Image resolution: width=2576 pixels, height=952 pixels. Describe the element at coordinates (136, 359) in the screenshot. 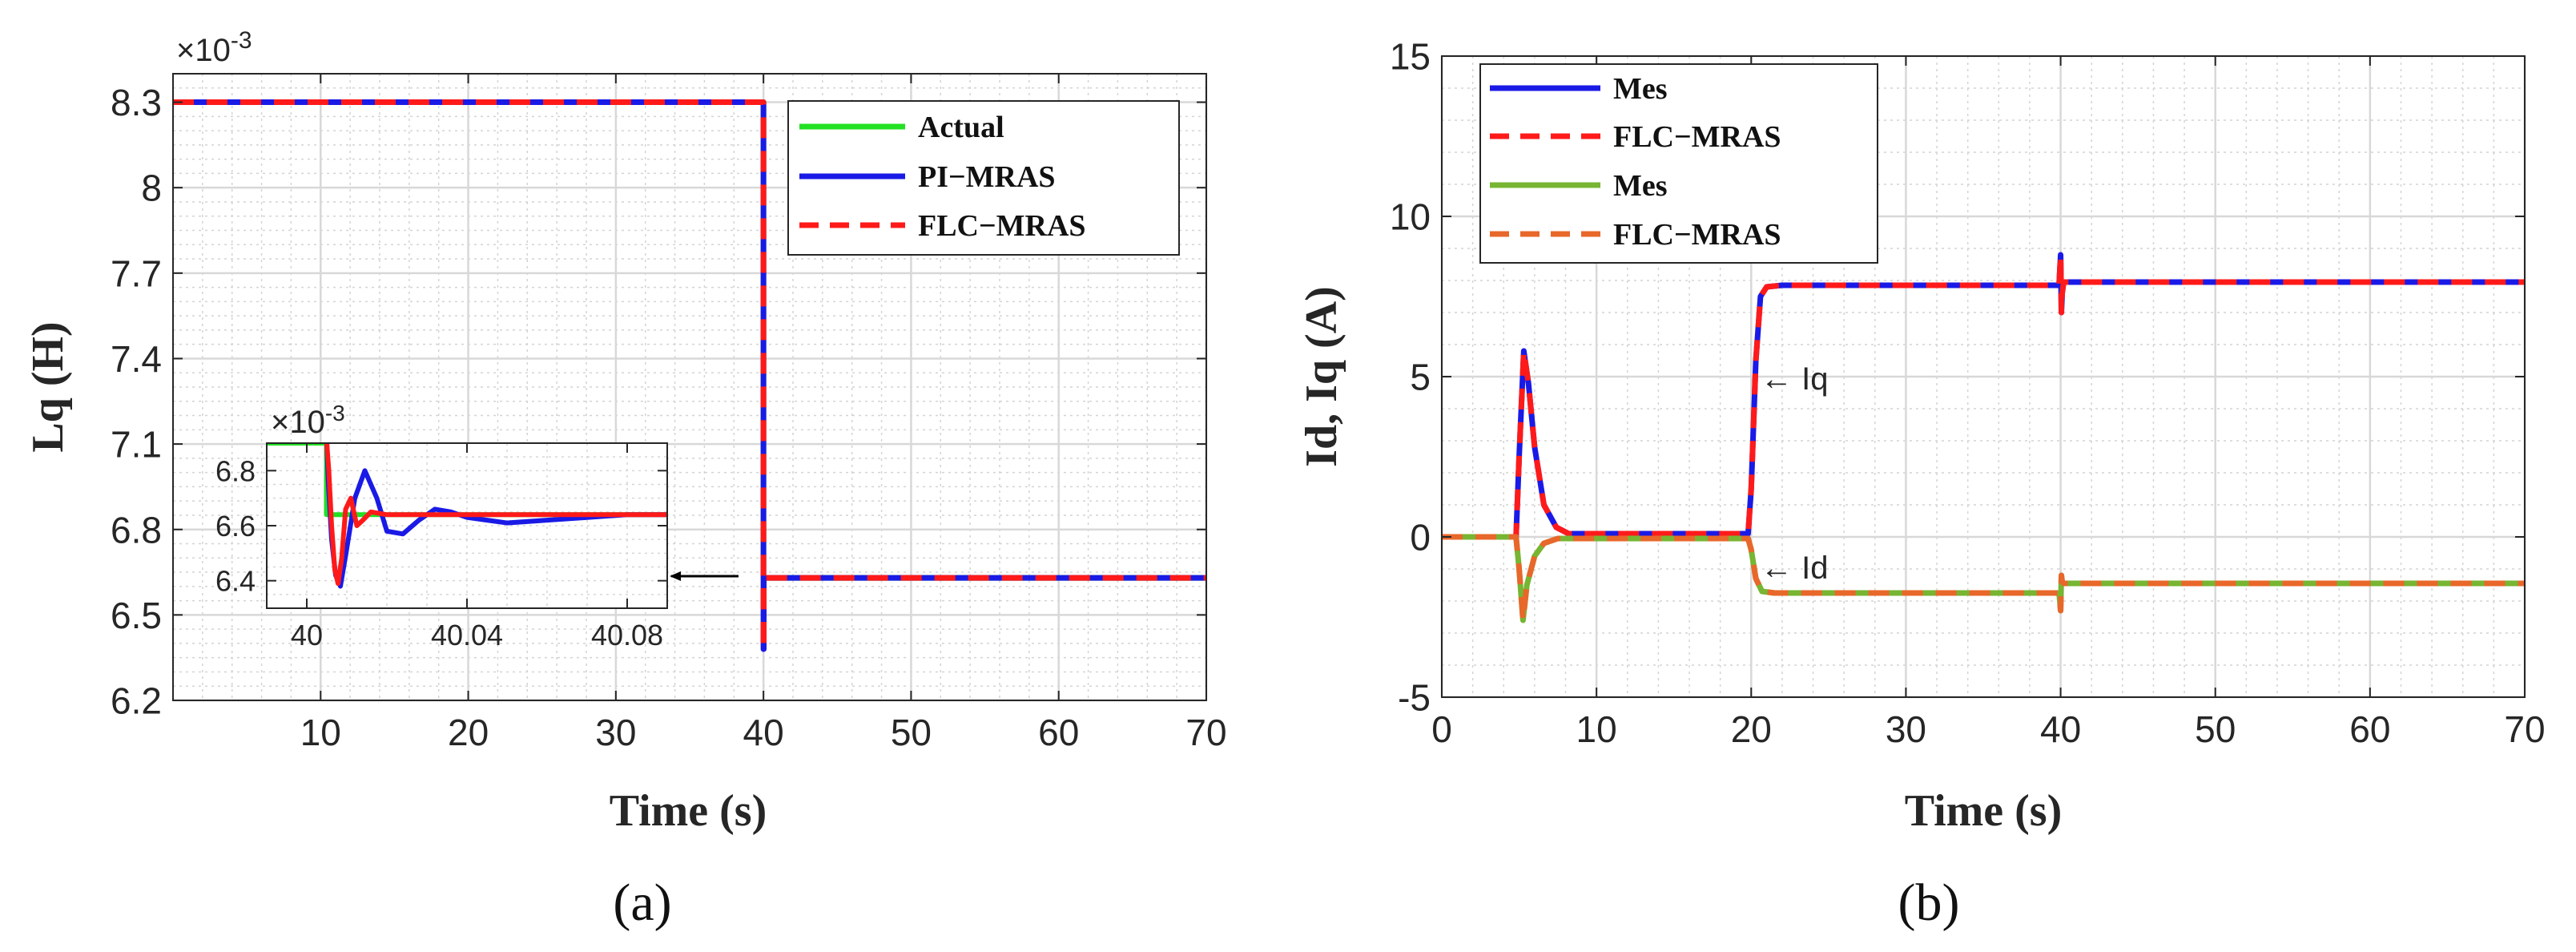

I see `a-ytick-label-4: 7.4` at that location.